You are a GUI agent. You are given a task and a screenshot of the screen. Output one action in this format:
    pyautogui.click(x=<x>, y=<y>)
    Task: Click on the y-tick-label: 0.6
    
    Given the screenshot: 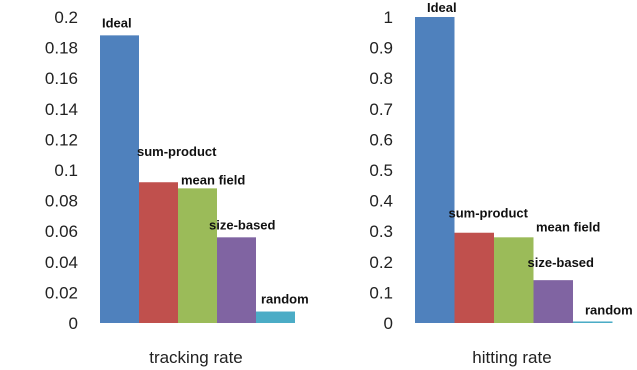 What is the action you would take?
    pyautogui.click(x=381, y=139)
    